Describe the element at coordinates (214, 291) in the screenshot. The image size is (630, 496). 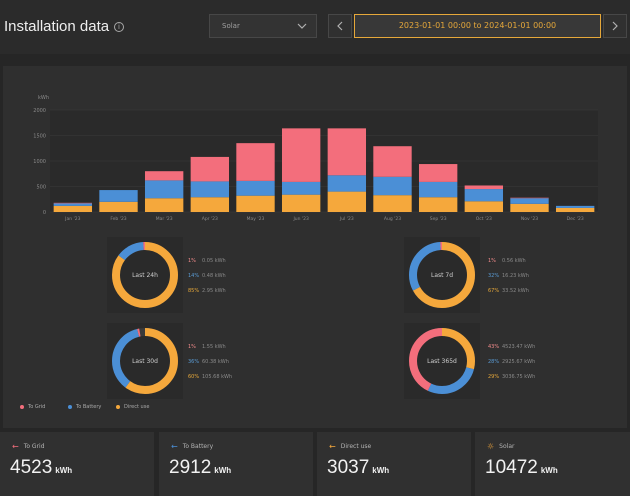
I see `stat-value: 2.95 kWh` at that location.